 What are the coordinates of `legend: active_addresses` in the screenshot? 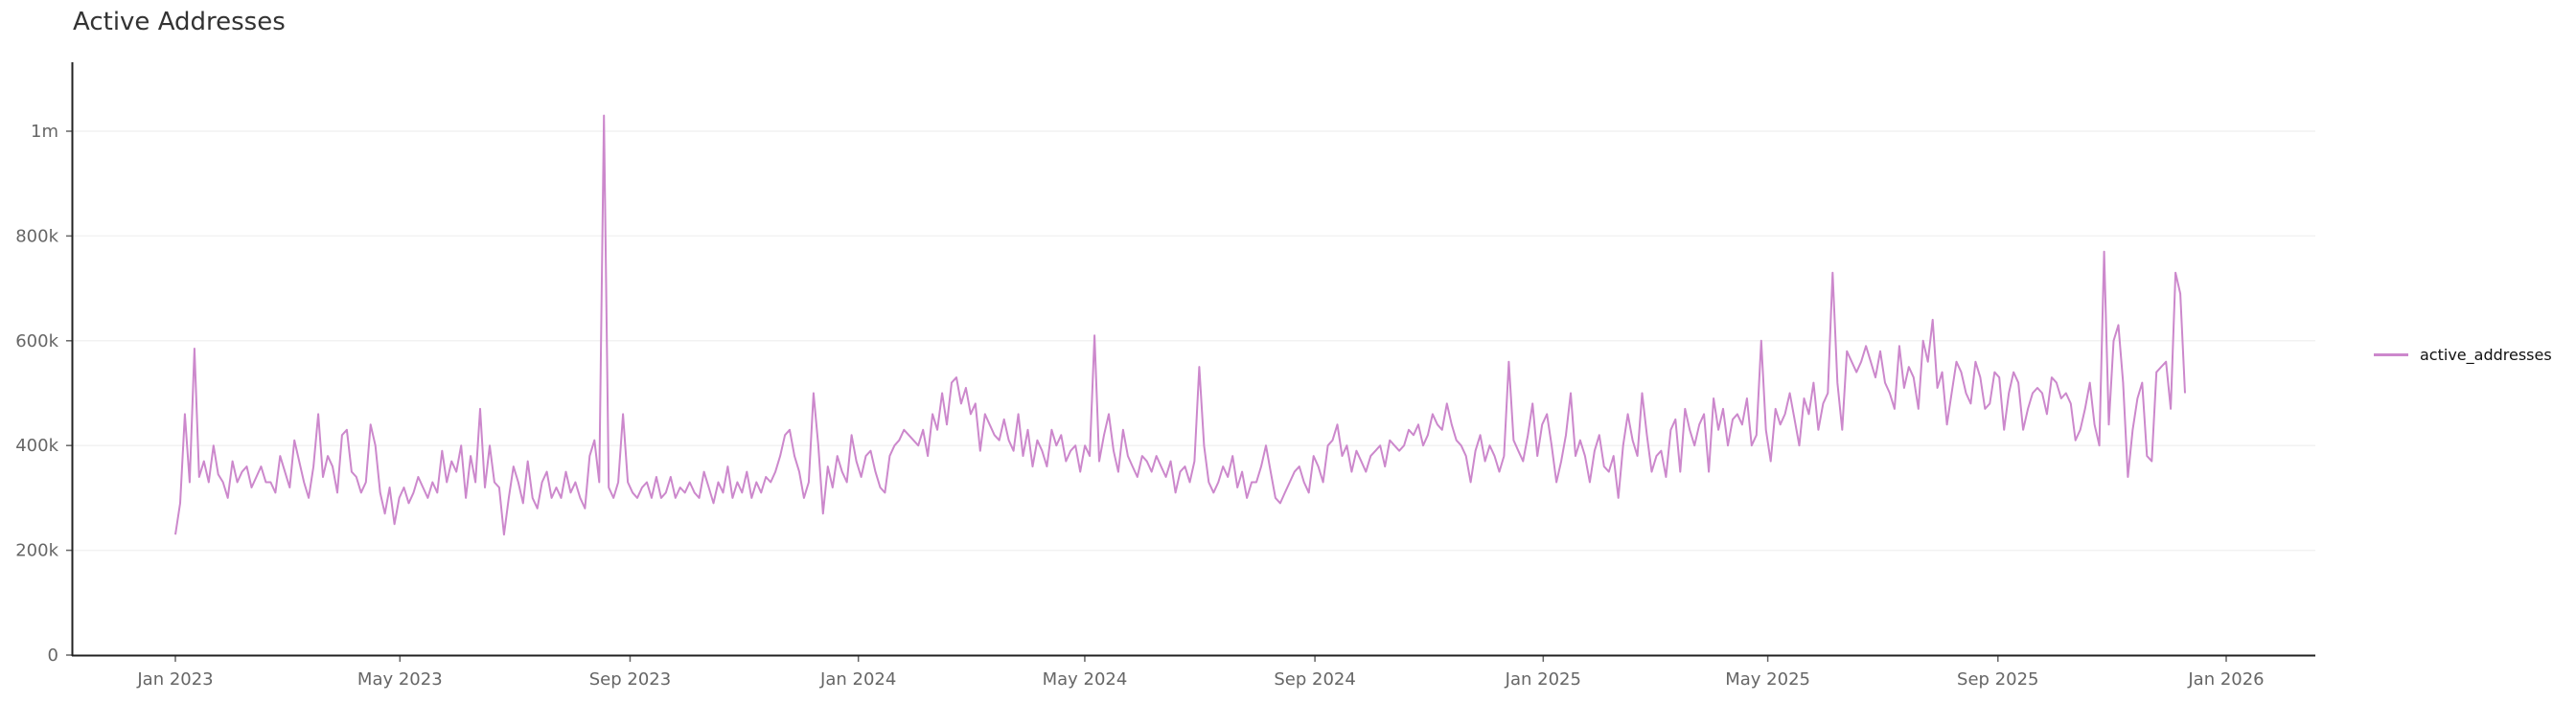 It's located at (2463, 355).